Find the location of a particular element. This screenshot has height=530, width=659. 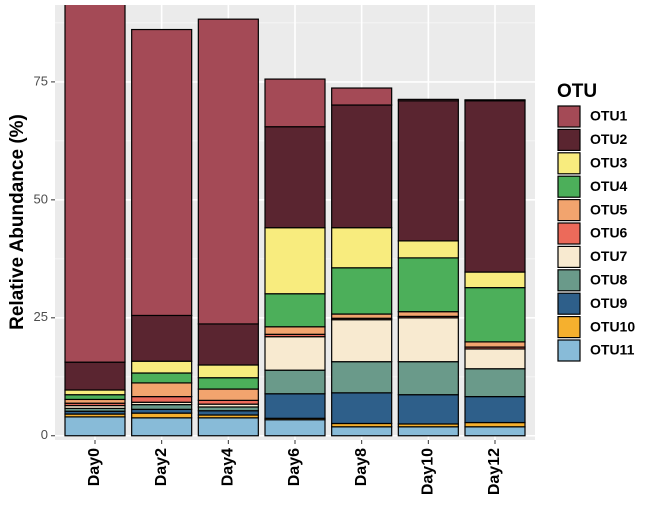

legend-title: OTU is located at coordinates (577, 91).